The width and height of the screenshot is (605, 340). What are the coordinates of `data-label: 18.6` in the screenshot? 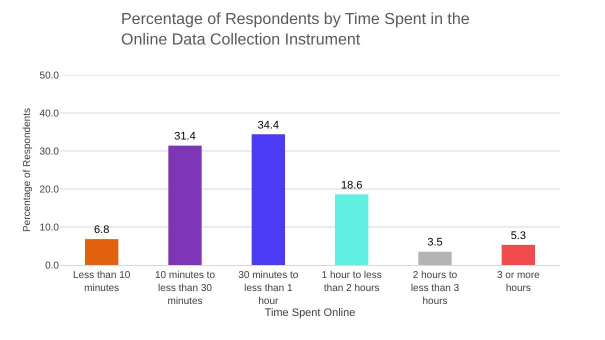 It's located at (351, 185).